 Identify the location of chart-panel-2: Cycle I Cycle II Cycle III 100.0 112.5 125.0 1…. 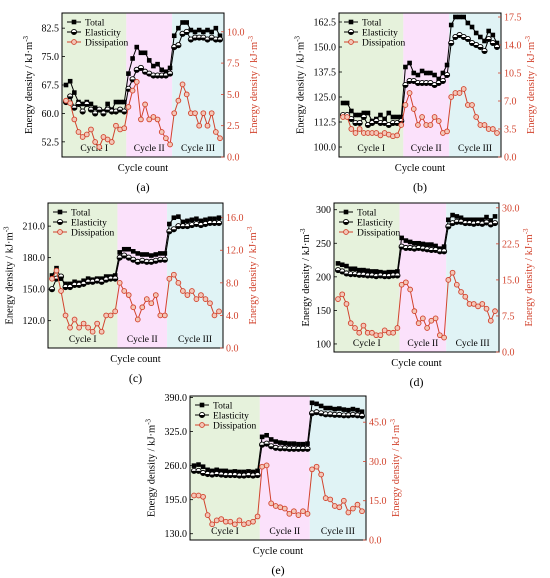
(415, 103).